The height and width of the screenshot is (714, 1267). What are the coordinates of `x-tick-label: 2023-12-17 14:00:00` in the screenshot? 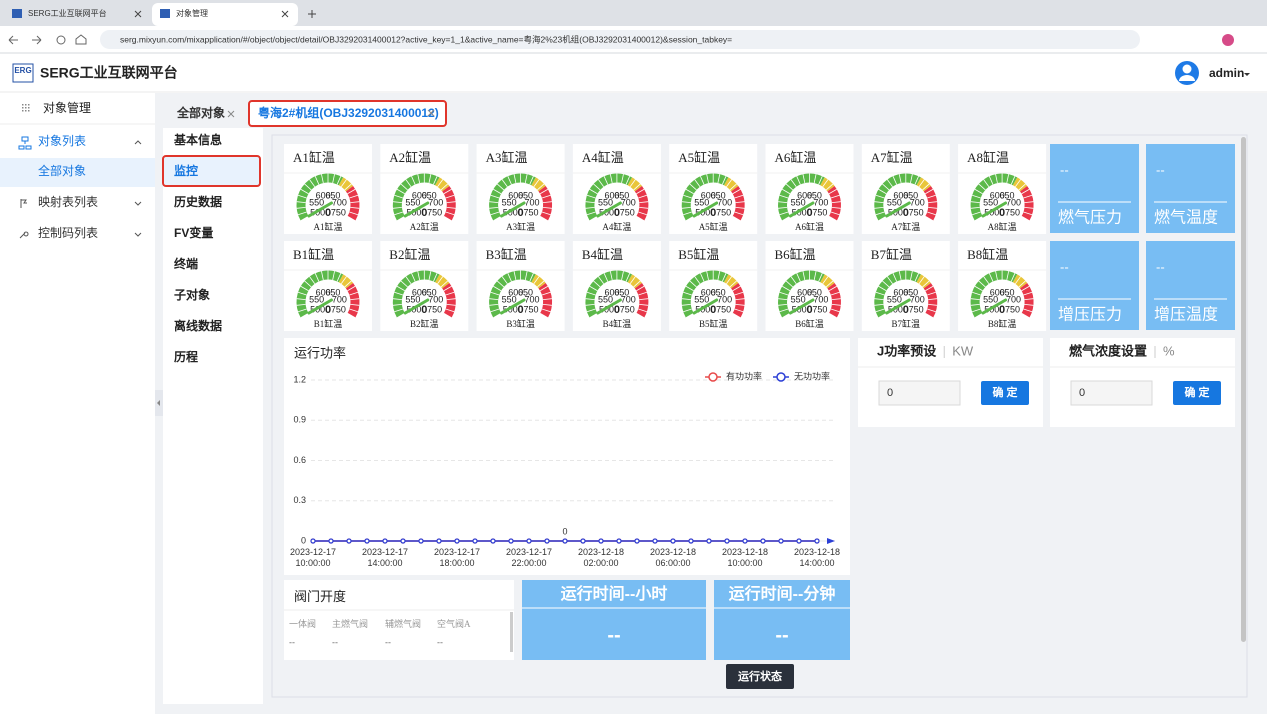 It's located at (385, 557).